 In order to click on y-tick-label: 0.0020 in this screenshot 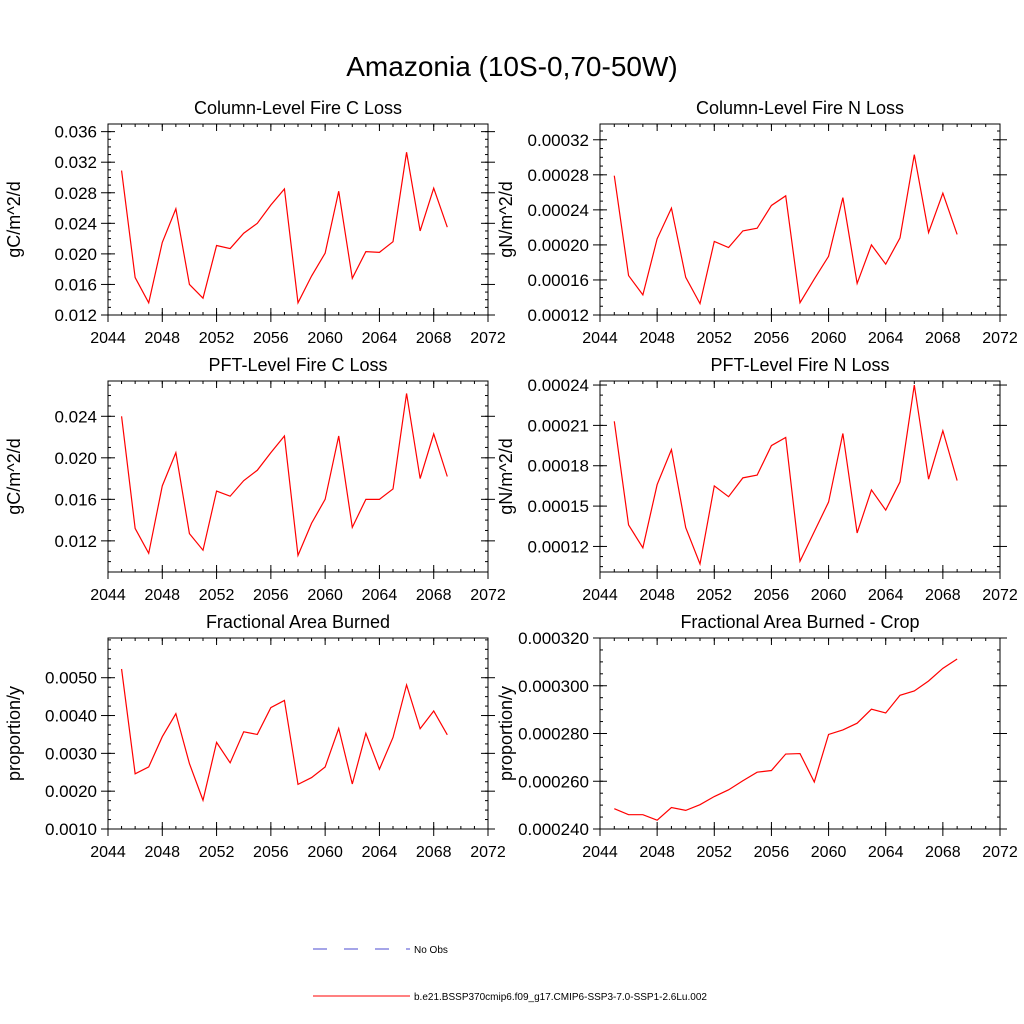, I will do `click(71, 791)`.